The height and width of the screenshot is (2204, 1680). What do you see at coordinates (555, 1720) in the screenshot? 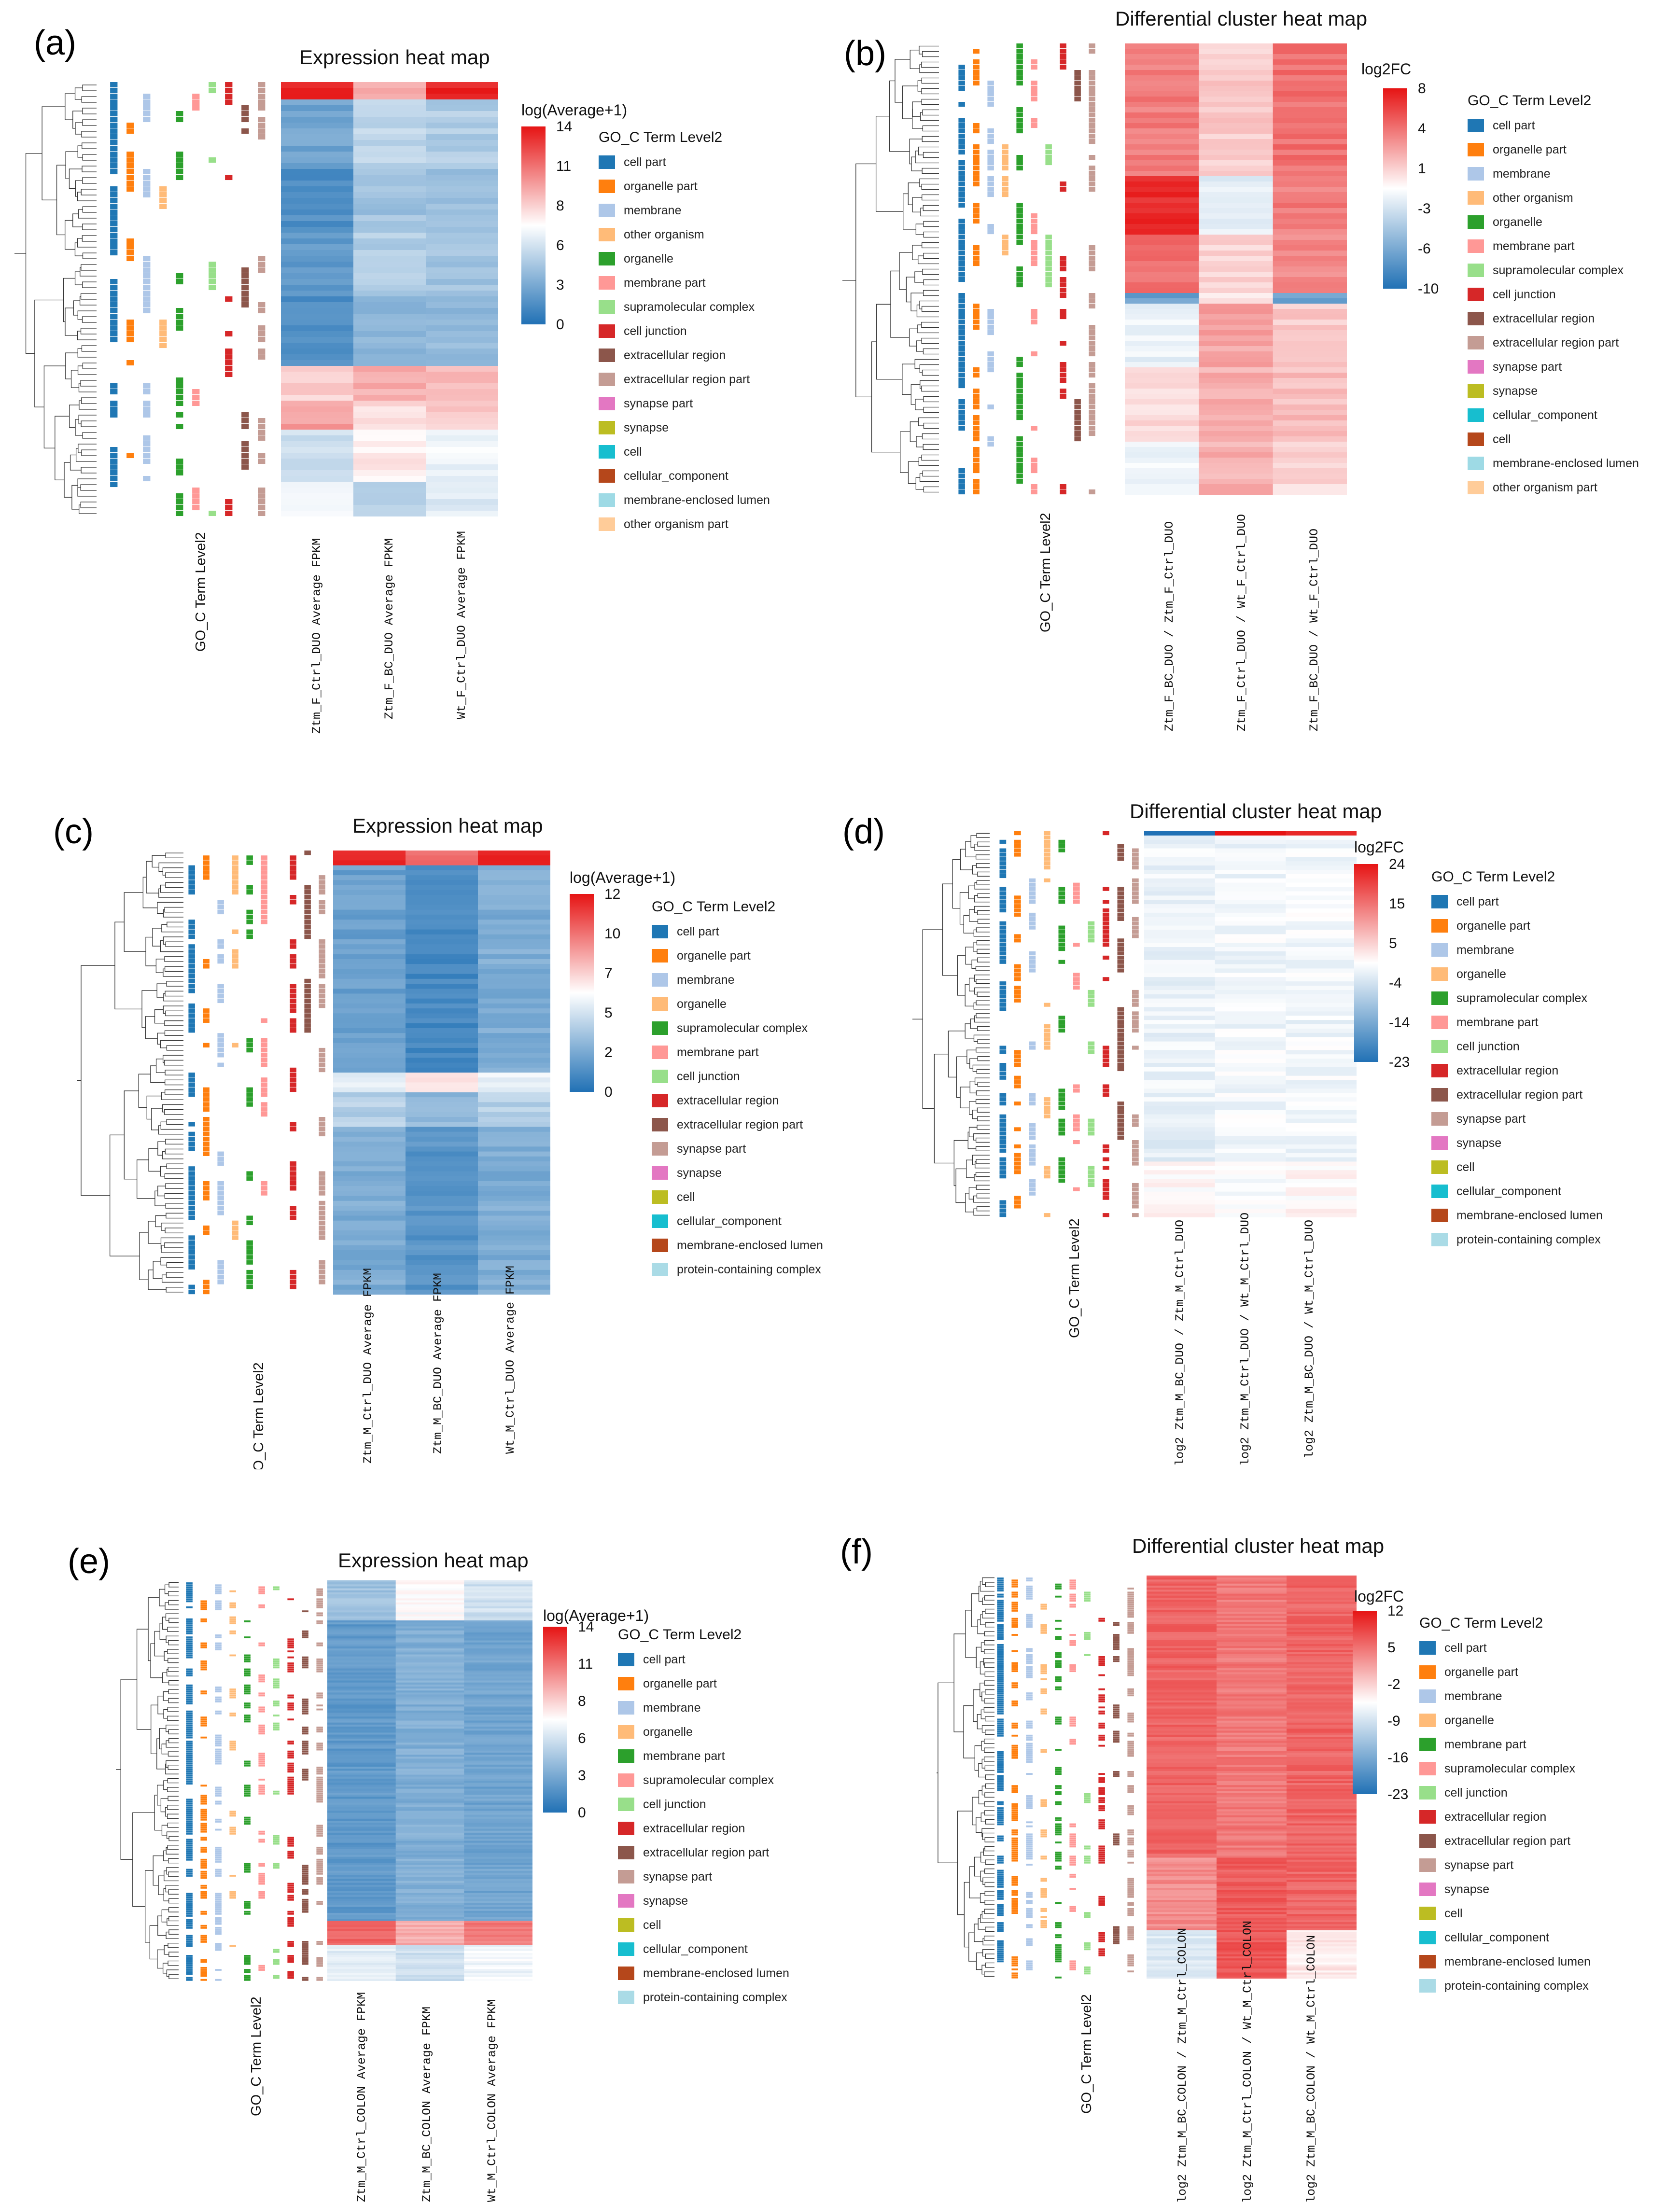
I see `colorbar-gradient` at bounding box center [555, 1720].